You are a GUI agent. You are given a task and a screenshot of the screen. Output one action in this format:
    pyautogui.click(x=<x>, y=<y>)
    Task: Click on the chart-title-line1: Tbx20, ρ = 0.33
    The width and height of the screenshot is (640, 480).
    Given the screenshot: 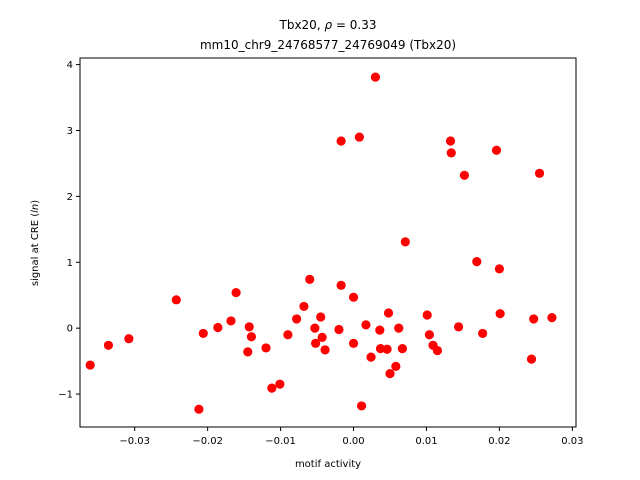 What is the action you would take?
    pyautogui.click(x=328, y=25)
    